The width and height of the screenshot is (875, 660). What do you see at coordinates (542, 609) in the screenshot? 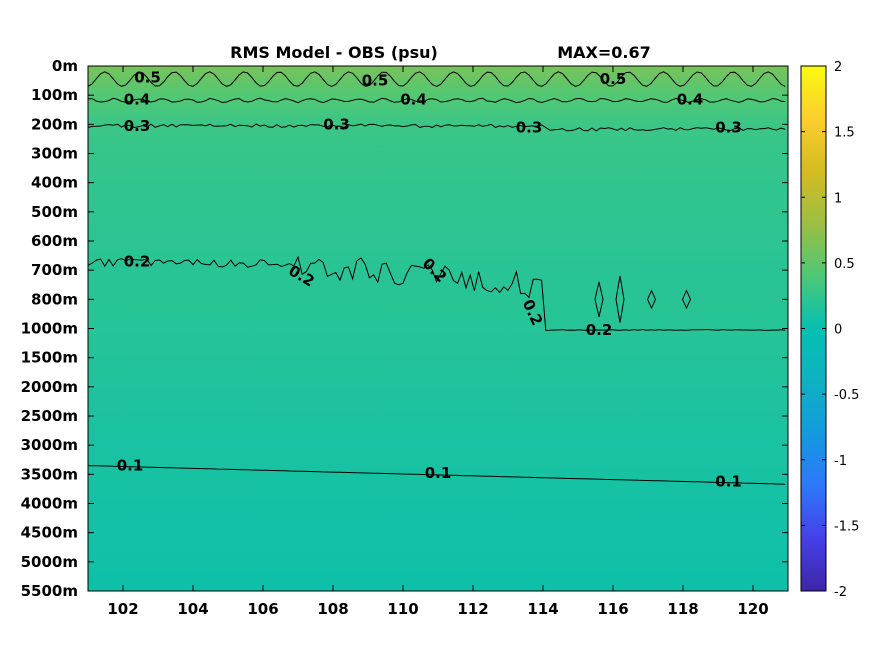
I see `x-tick-label: 114` at bounding box center [542, 609].